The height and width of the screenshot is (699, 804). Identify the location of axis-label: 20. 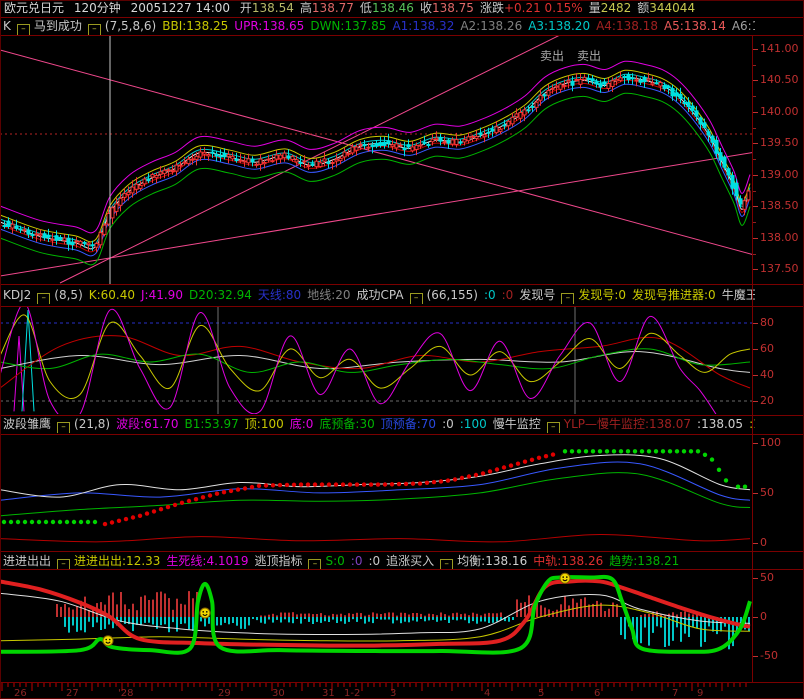
(767, 400).